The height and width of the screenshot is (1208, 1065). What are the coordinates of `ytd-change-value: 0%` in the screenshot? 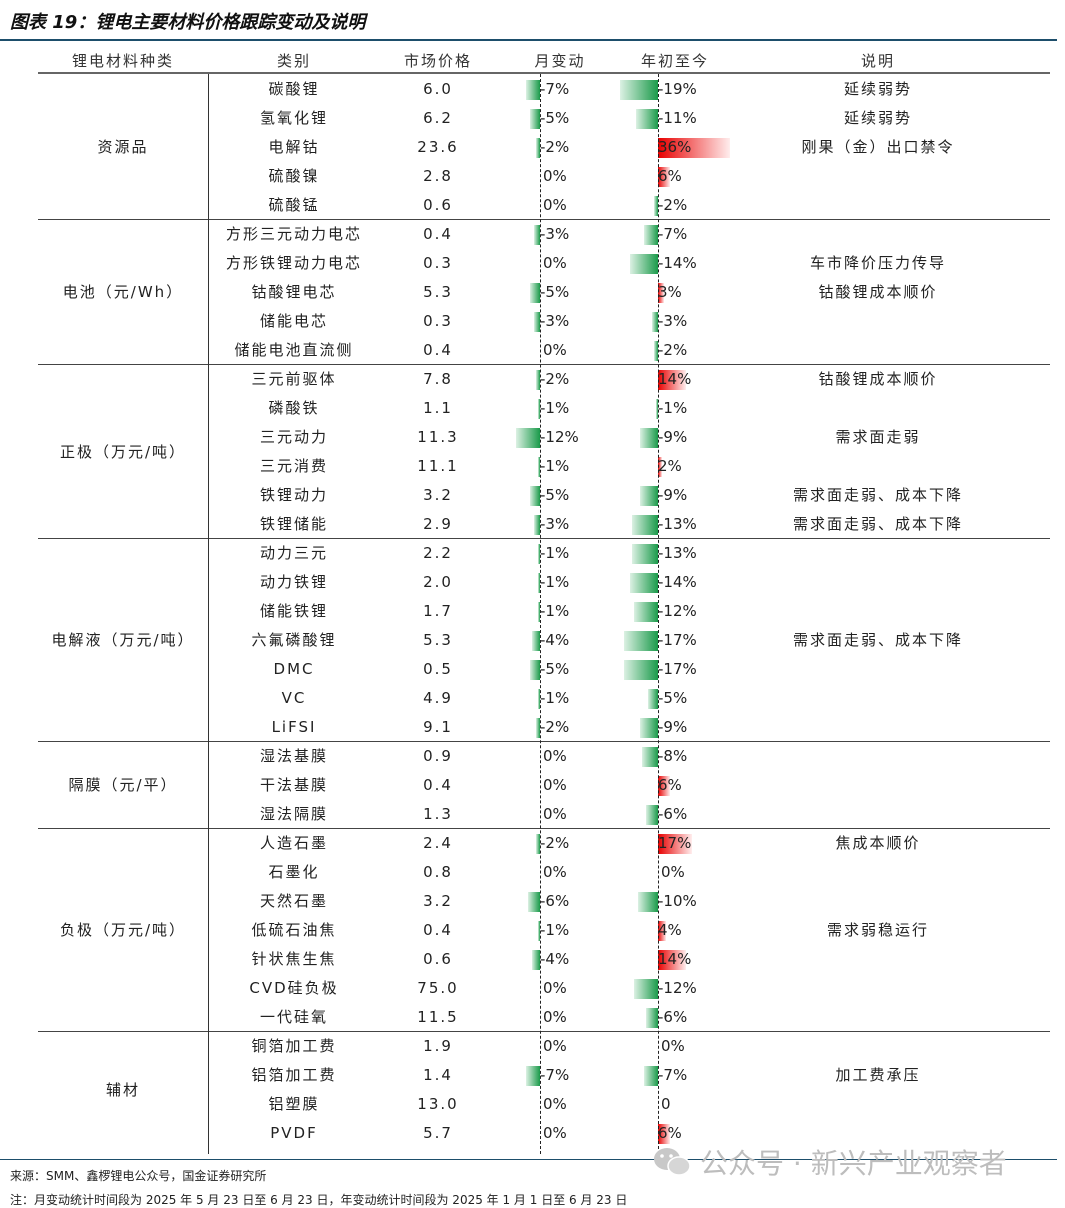 It's located at (673, 872).